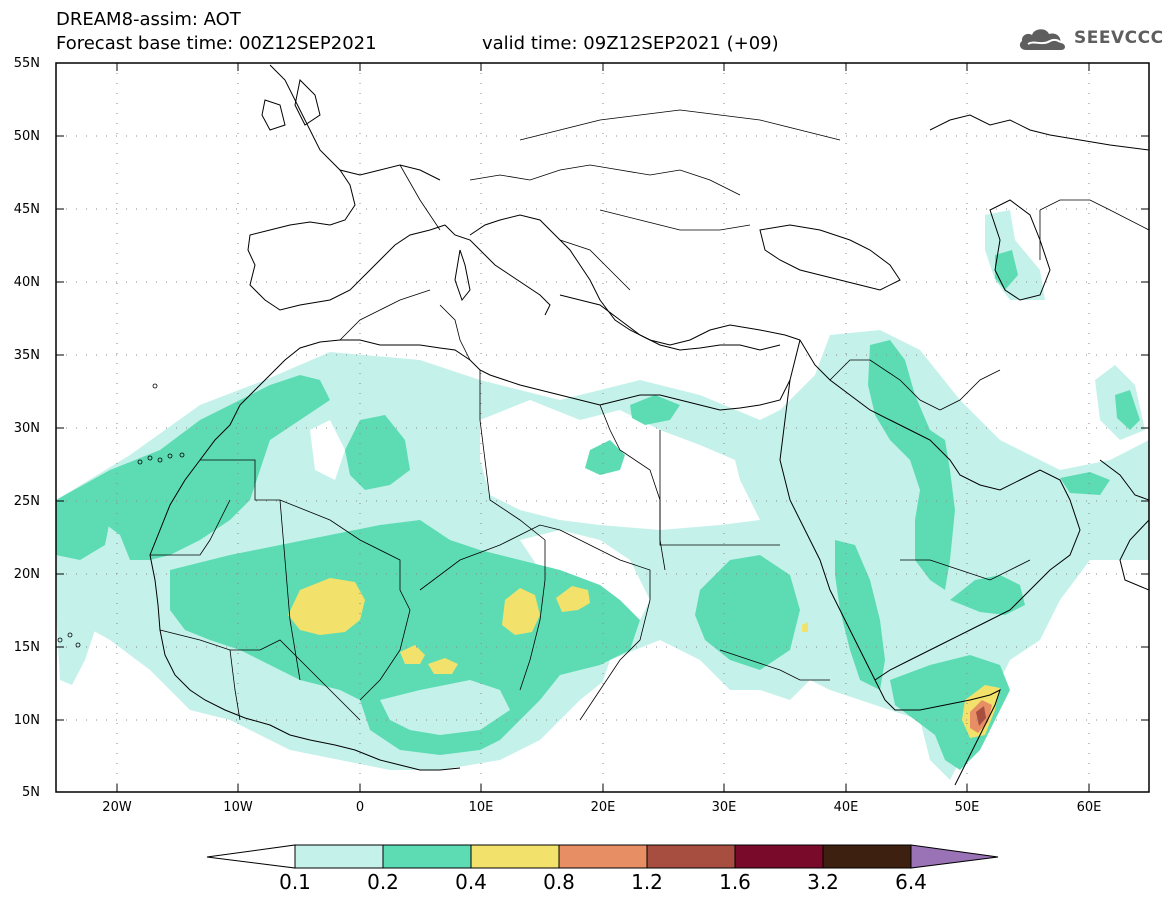  I want to click on lat-label-25n: 25N, so click(26, 501).